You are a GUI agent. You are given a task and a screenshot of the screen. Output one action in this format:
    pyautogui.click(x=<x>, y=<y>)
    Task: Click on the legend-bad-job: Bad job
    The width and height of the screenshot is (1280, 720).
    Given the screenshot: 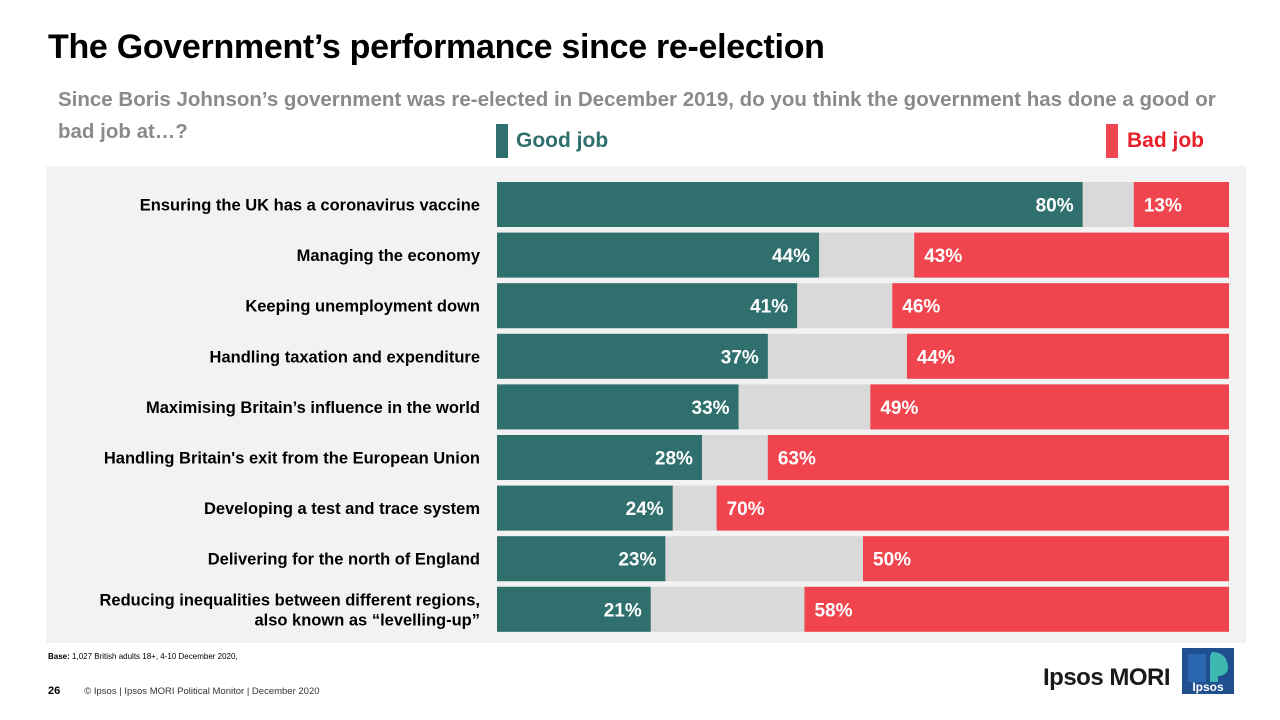 What is the action you would take?
    pyautogui.click(x=1155, y=141)
    